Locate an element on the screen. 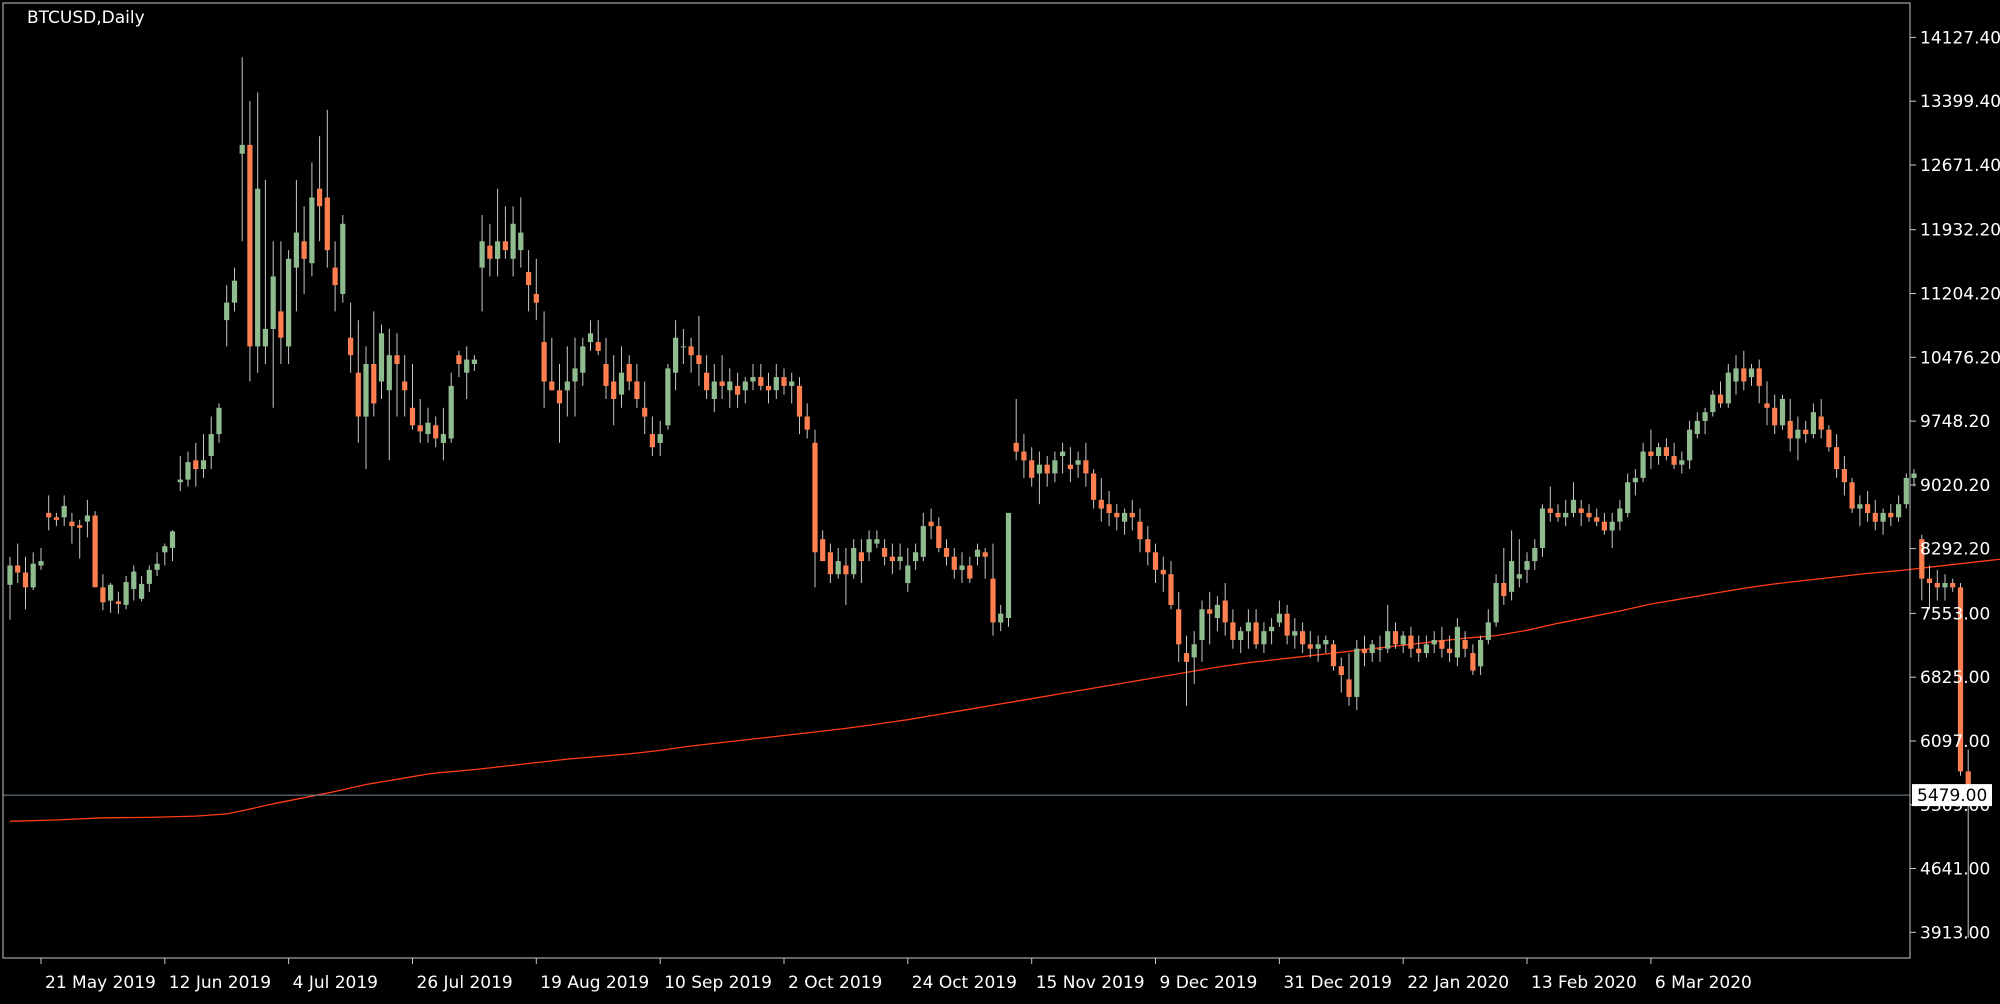  x-tick-label: 12 Jun 2019 is located at coordinates (220, 983).